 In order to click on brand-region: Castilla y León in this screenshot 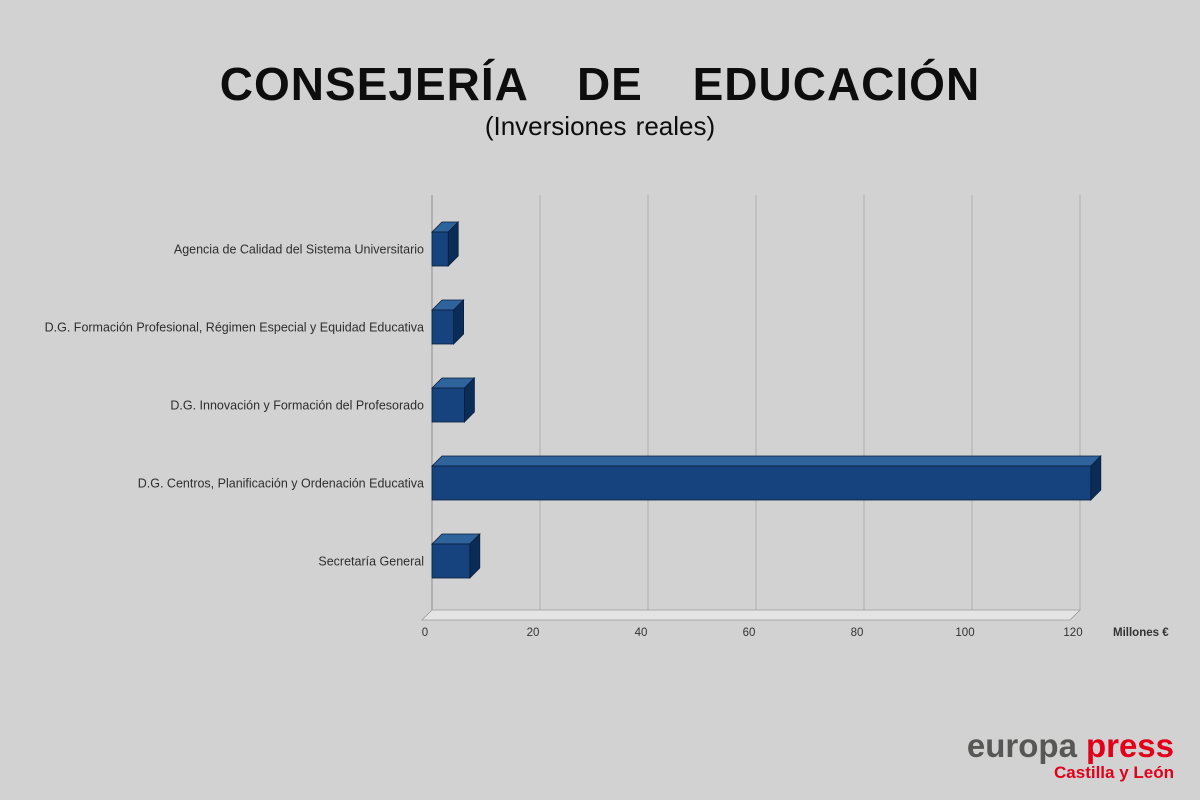, I will do `click(1114, 773)`.